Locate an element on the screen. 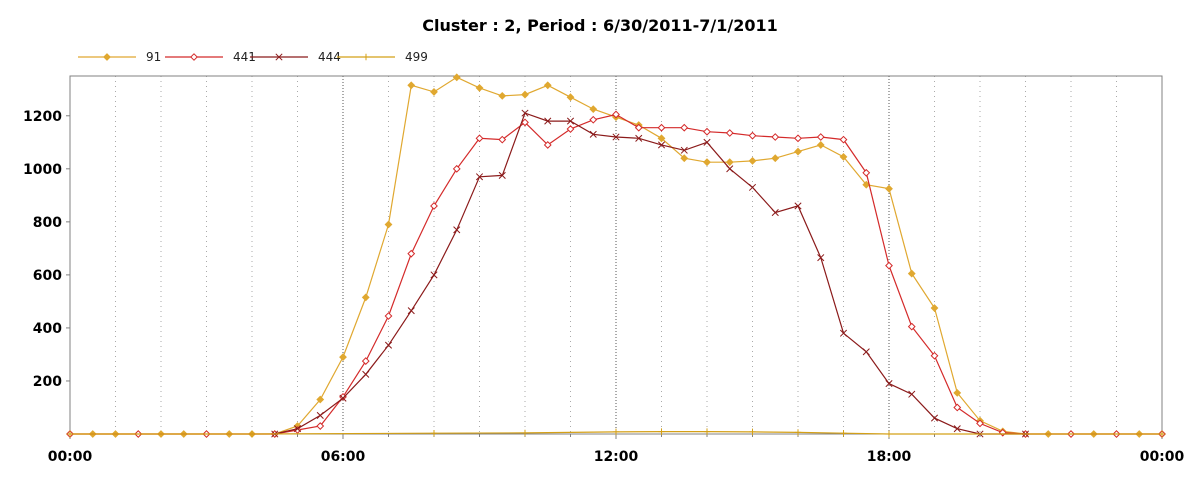  x-tick-label: 12:00 is located at coordinates (616, 457).